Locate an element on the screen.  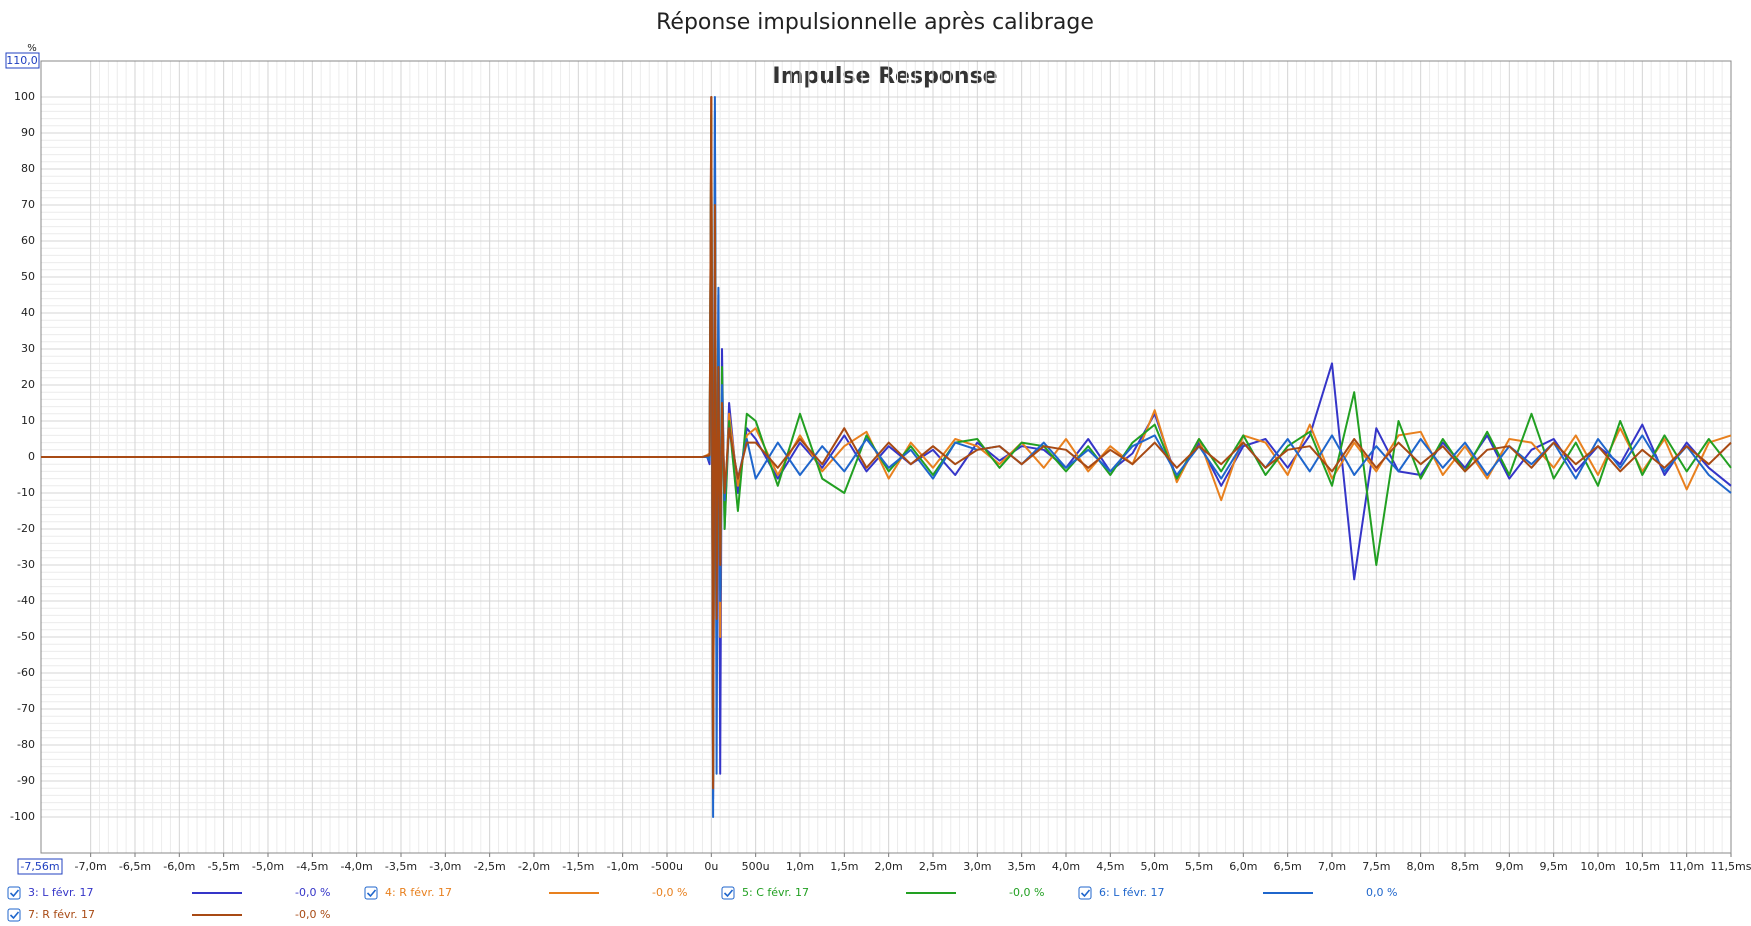
y-tick-label: 0 is located at coordinates (31, 456).